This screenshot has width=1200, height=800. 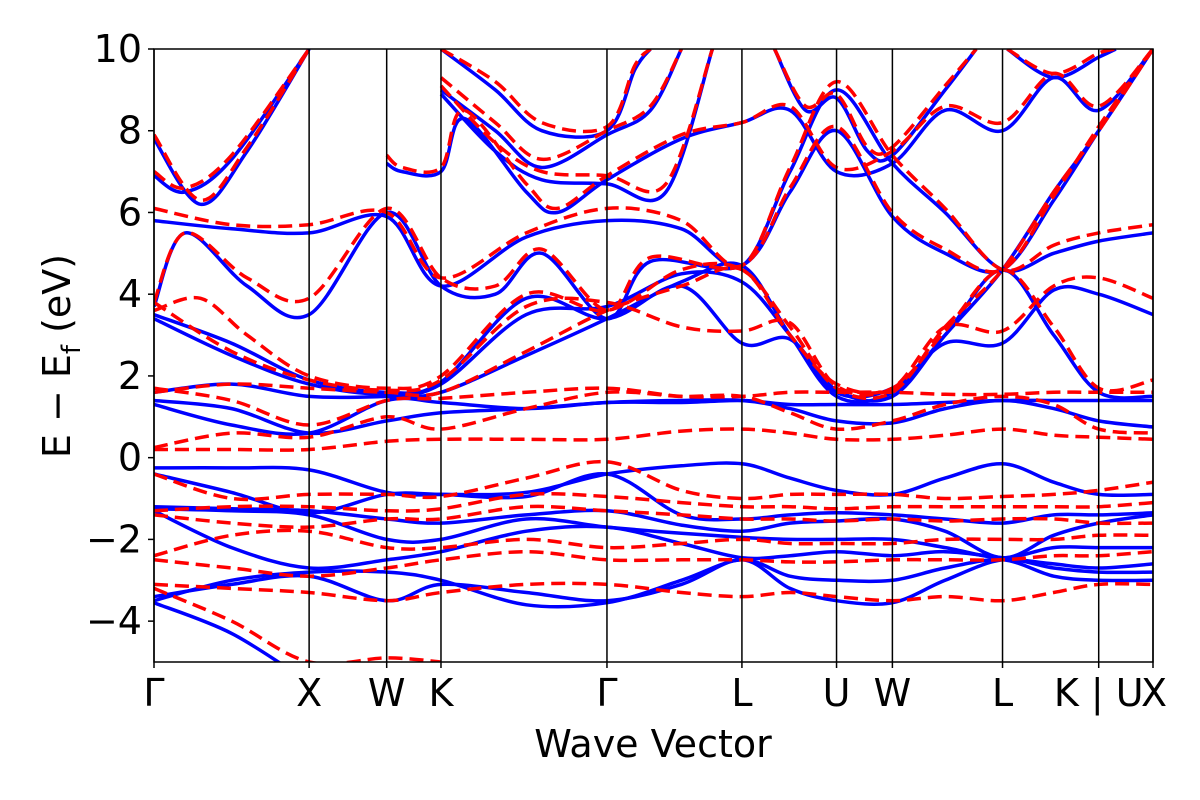 I want to click on x-tick-label: K, so click(x=442, y=693).